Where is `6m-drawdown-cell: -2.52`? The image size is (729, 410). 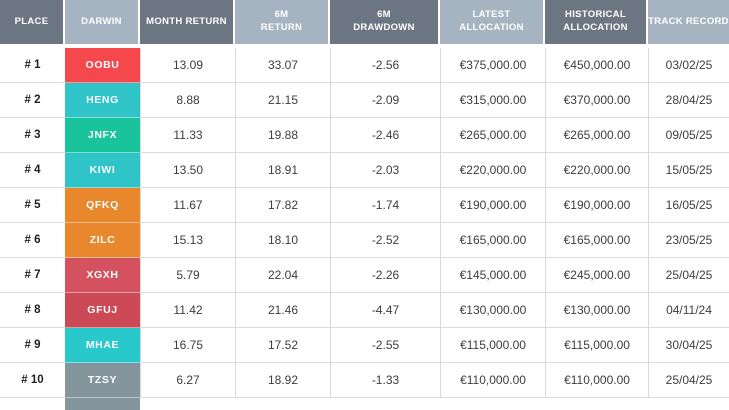
6m-drawdown-cell: -2.52 is located at coordinates (385, 240).